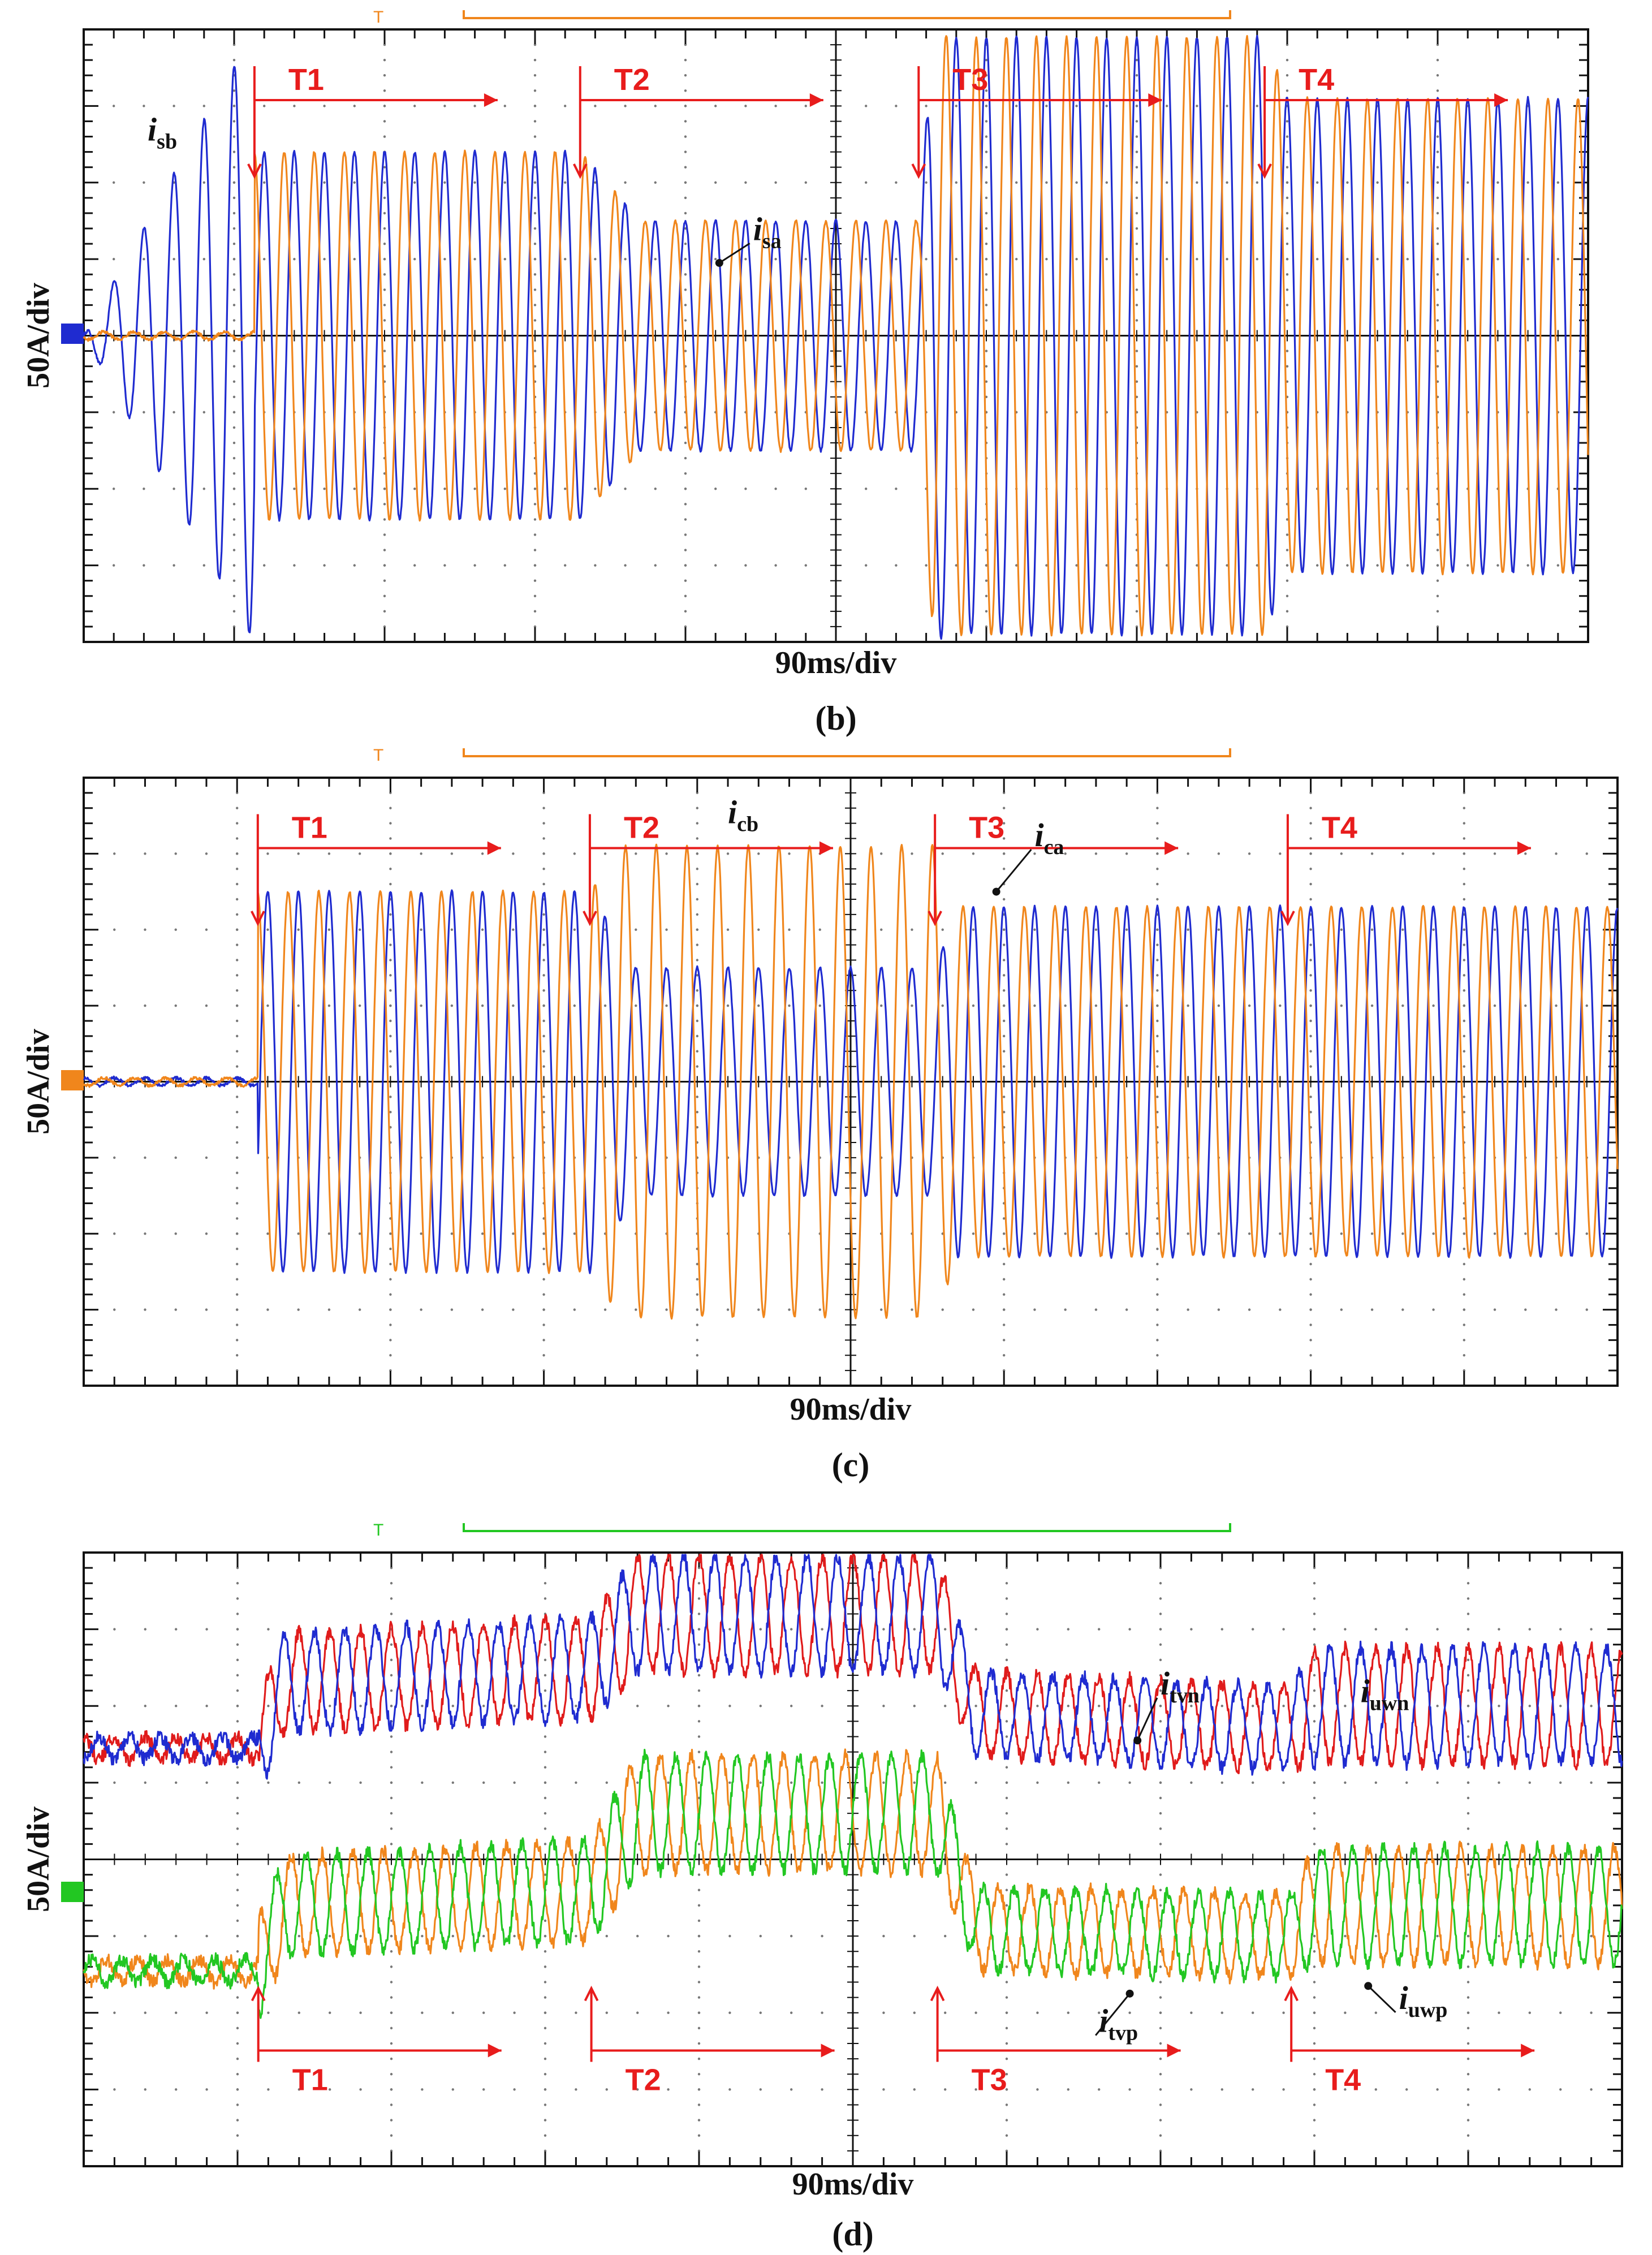 Image resolution: width=1652 pixels, height=2255 pixels. What do you see at coordinates (1130, 1993) in the screenshot?
I see `trace-label-pointer-tip` at bounding box center [1130, 1993].